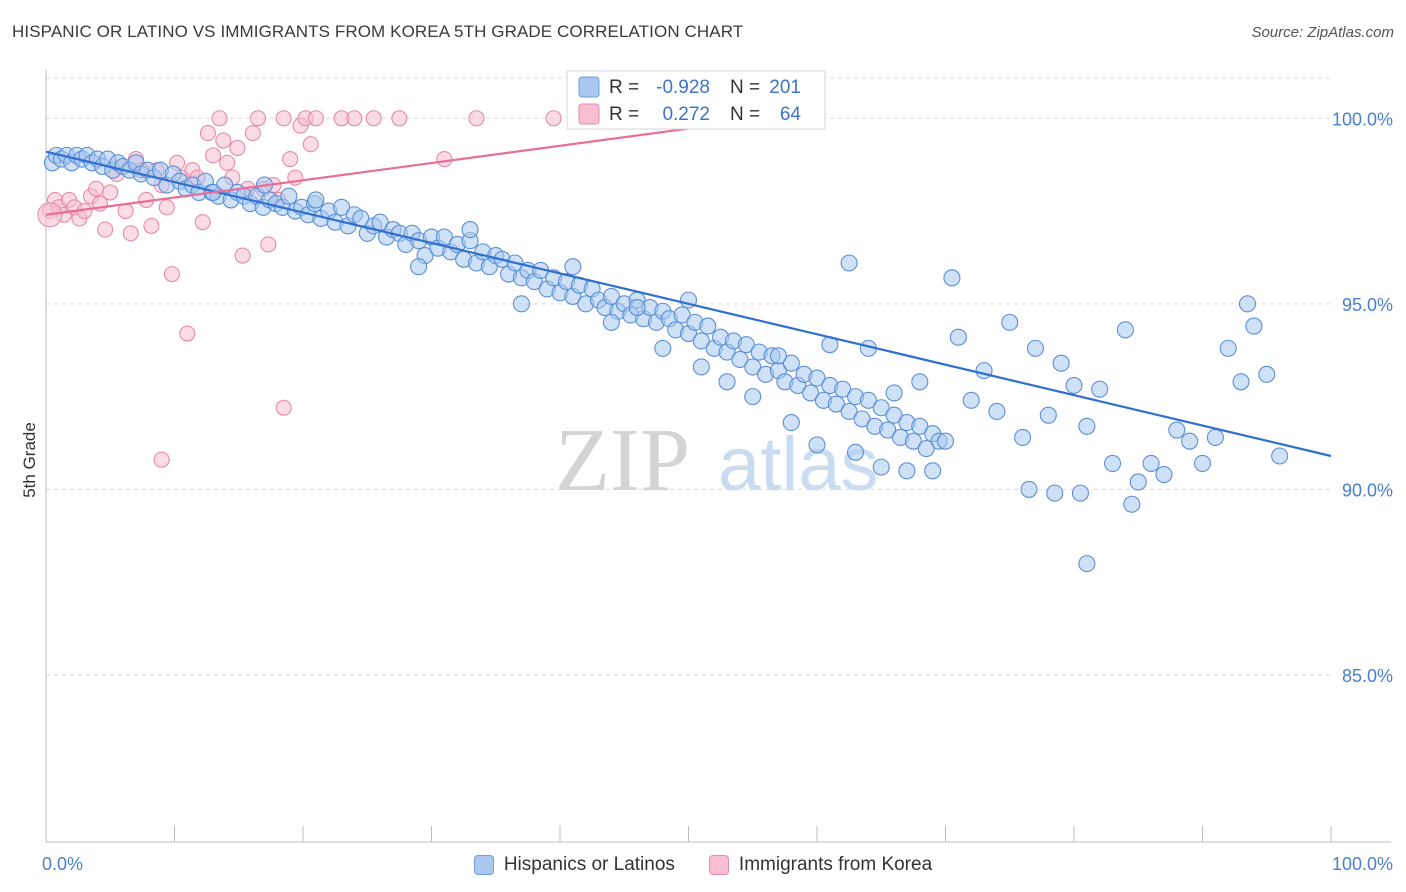 The image size is (1406, 892). What do you see at coordinates (1322, 32) in the screenshot?
I see `source-label: Source: ZipAtlas.com` at bounding box center [1322, 32].